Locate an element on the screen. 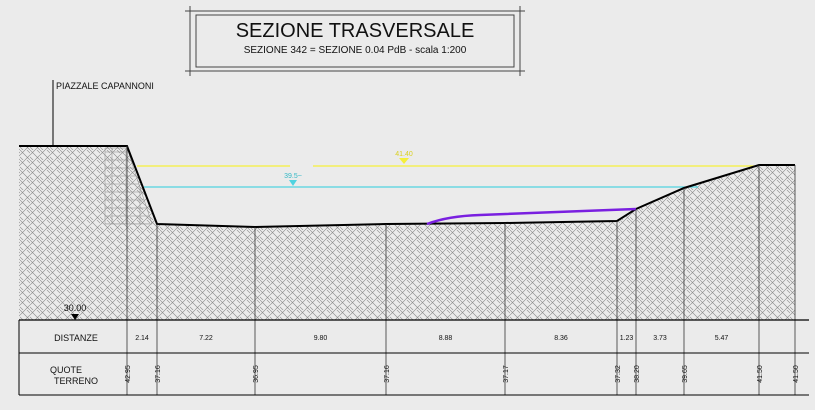 This screenshot has height=410, width=815. distance-value: 9.80 is located at coordinates (321, 338).